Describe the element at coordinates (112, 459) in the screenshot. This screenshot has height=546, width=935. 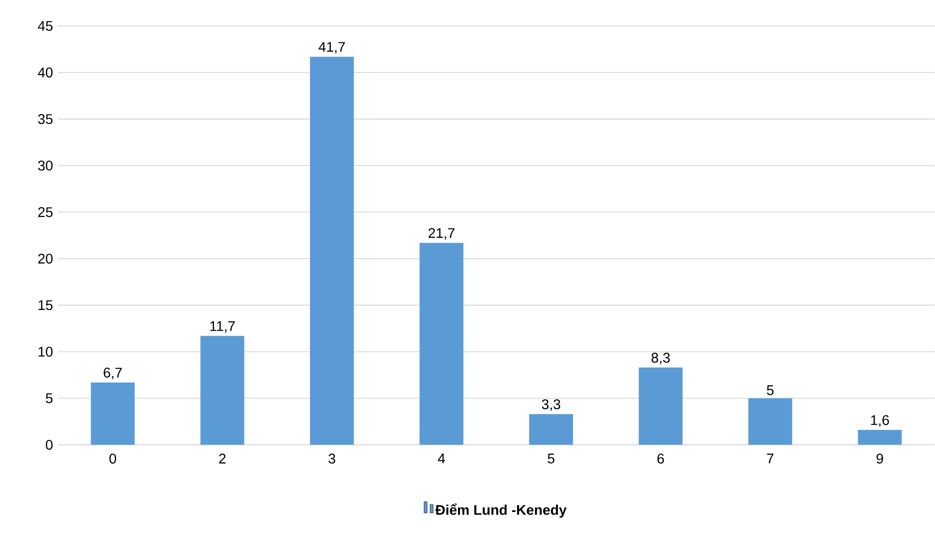
I see `x-tick-label: 0` at that location.